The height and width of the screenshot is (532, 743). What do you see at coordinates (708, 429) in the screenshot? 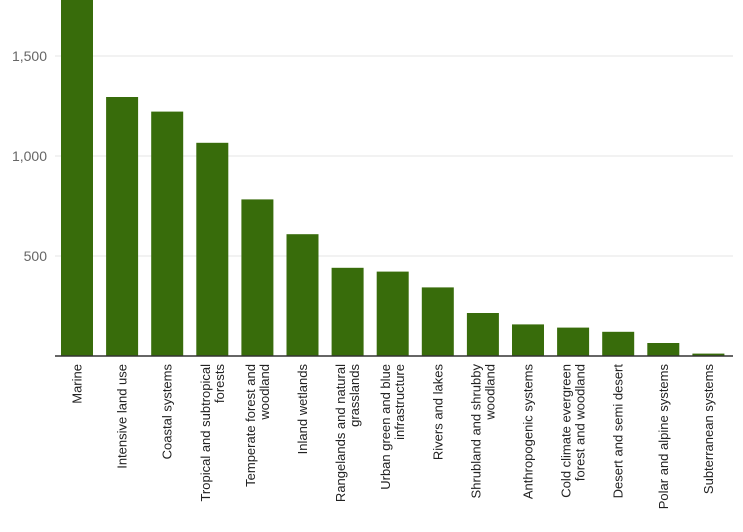
I see `x-category-label: Subterranean systems` at bounding box center [708, 429].